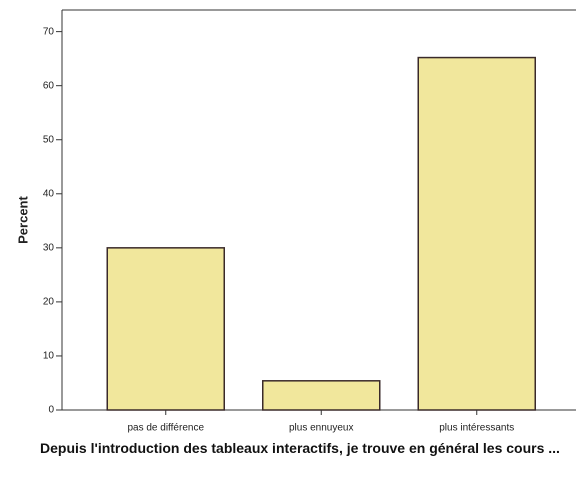 Image resolution: width=576 pixels, height=480 pixels. I want to click on y-tick-label: 30, so click(49, 247).